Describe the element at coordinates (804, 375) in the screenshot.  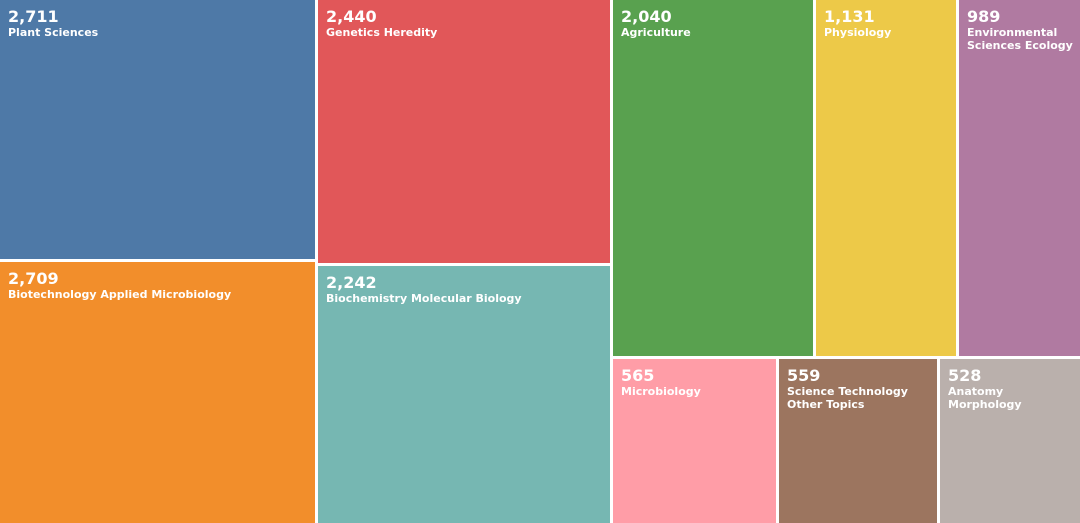
I see `tile-value: 559` at that location.